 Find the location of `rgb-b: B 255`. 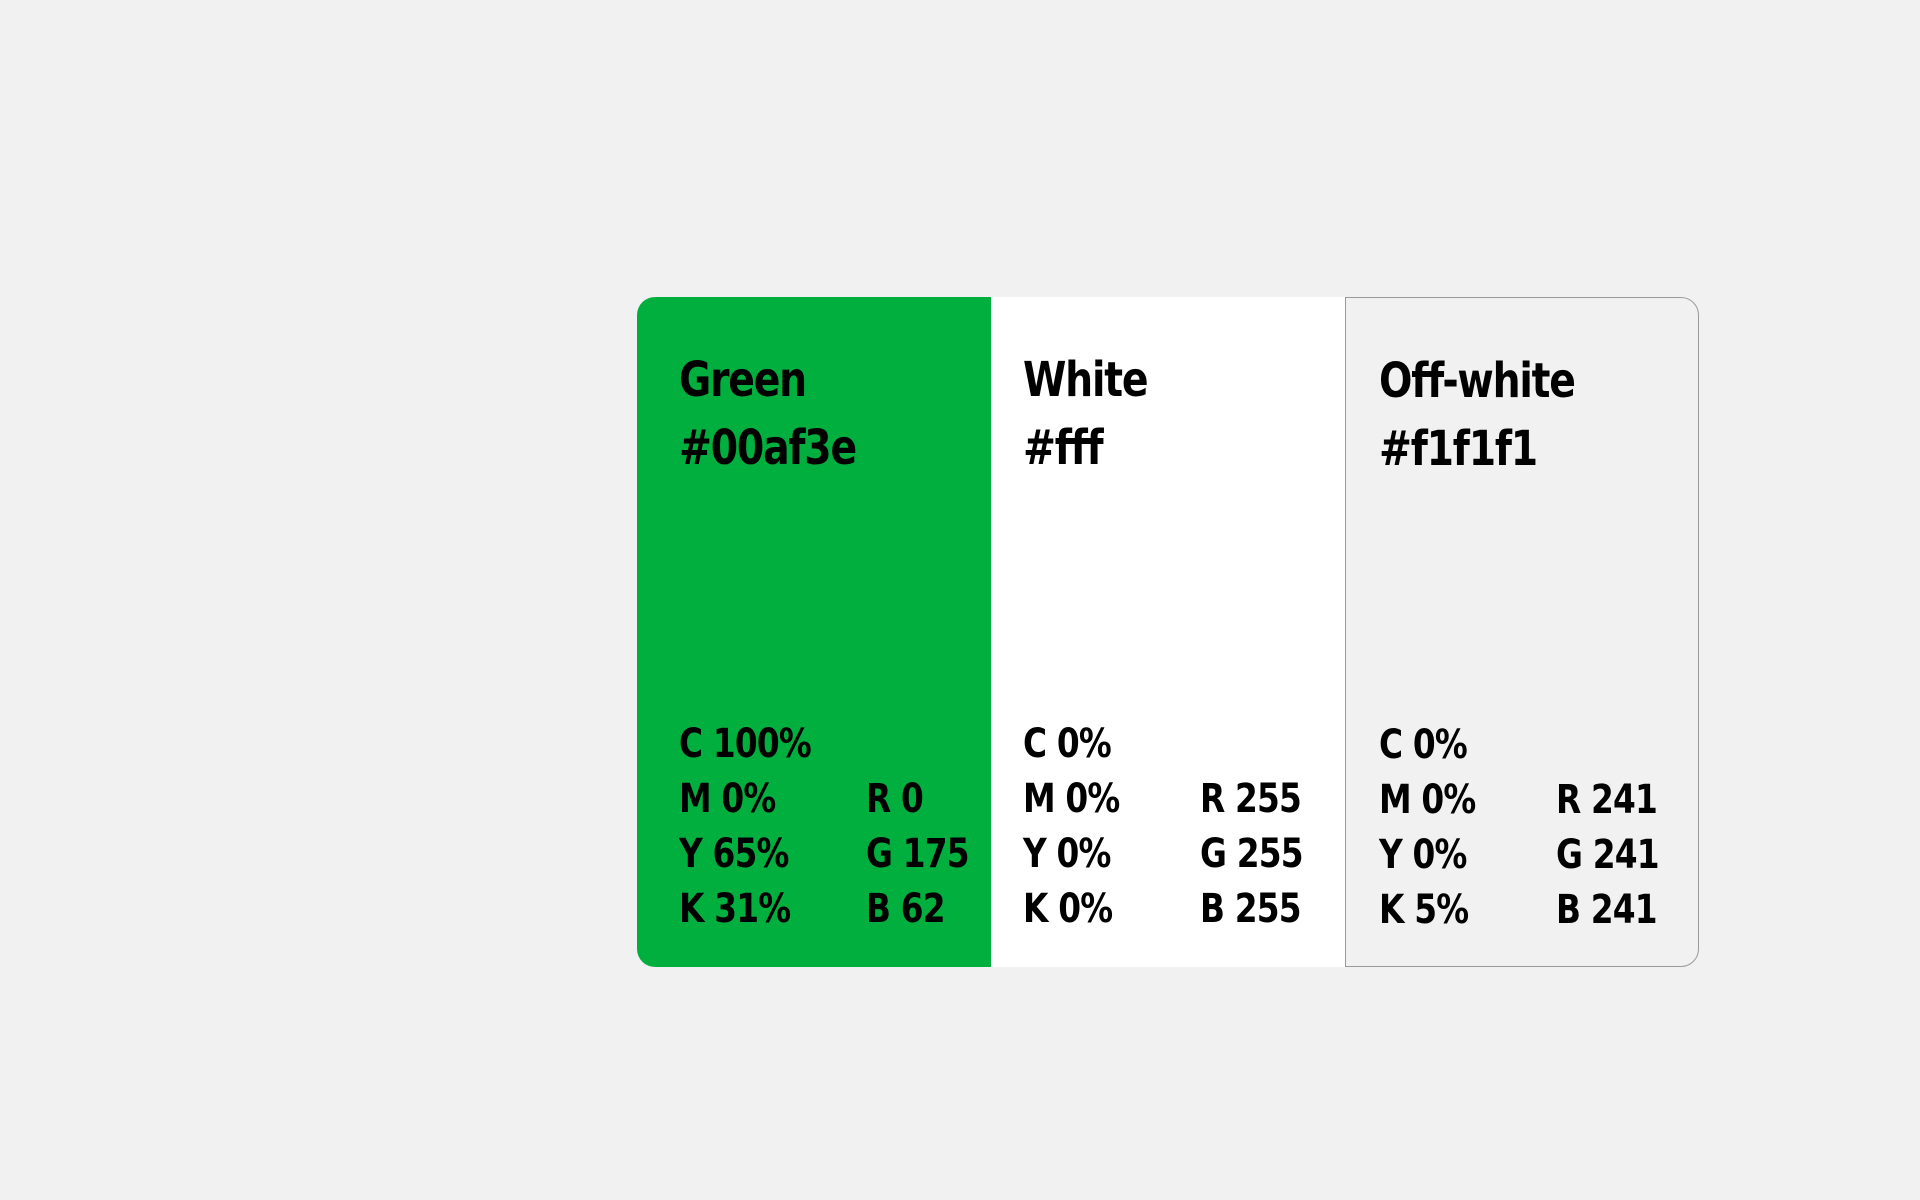

rgb-b: B 255 is located at coordinates (1251, 909).